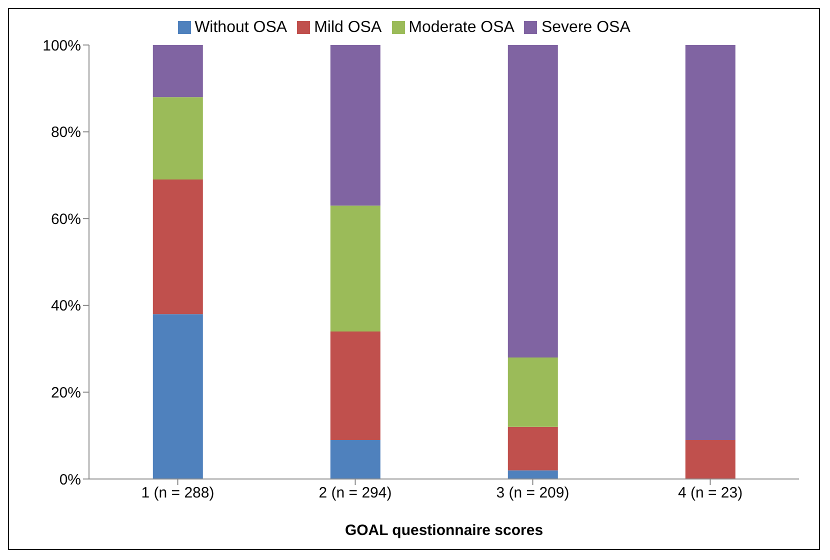 This screenshot has width=830, height=560. What do you see at coordinates (65, 306) in the screenshot?
I see `y-tick-label: 40%` at bounding box center [65, 306].